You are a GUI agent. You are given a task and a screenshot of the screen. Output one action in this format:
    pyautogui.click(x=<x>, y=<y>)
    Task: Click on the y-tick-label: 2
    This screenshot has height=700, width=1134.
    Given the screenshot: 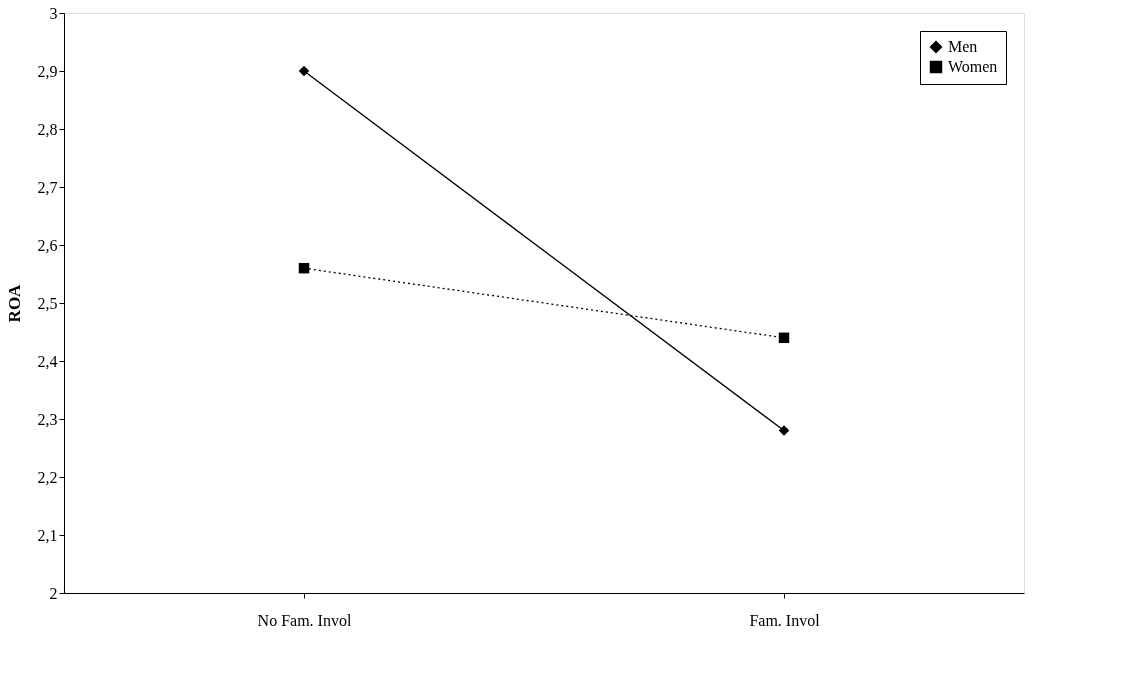 What is the action you would take?
    pyautogui.click(x=53, y=593)
    